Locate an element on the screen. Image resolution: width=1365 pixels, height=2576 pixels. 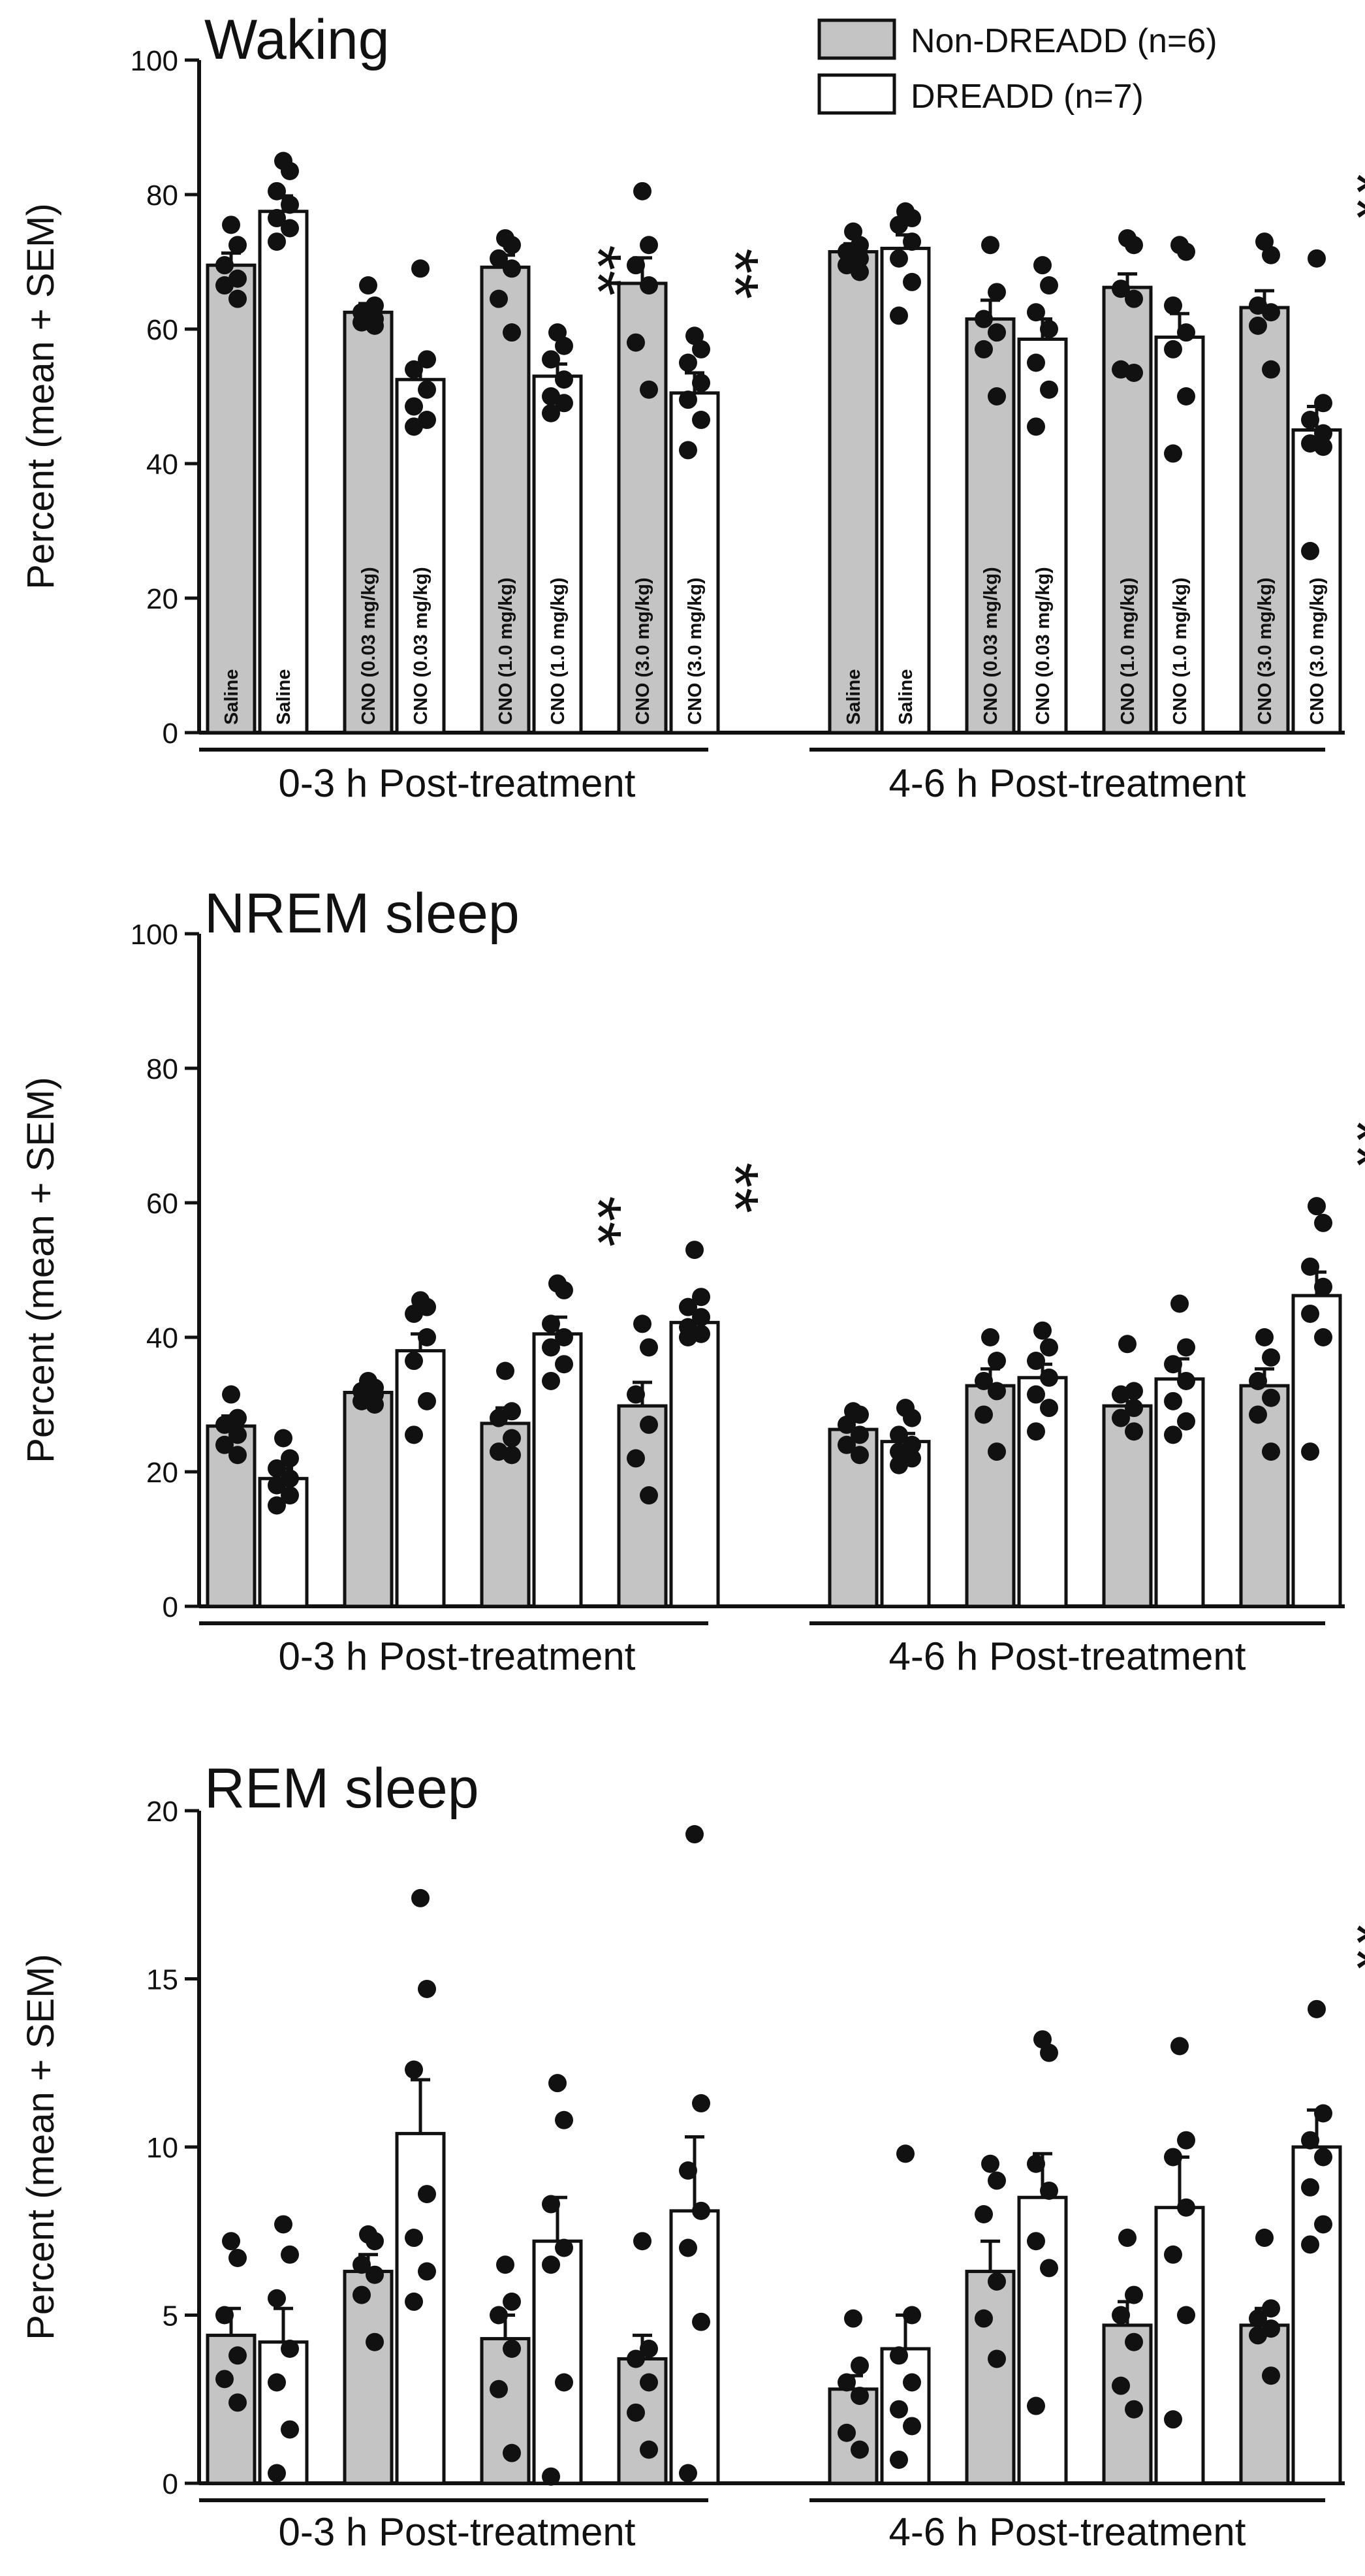
y-ticks: 0 5 10 15 20 is located at coordinates (173, 2148).